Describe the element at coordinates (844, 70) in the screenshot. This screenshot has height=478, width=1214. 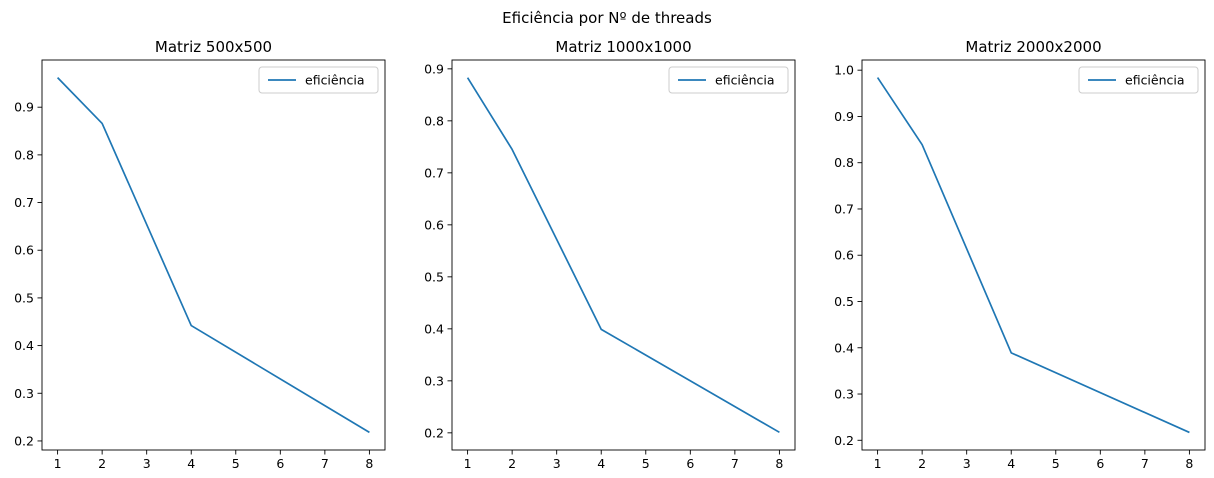
I see `y-tick-label: 1.0` at that location.